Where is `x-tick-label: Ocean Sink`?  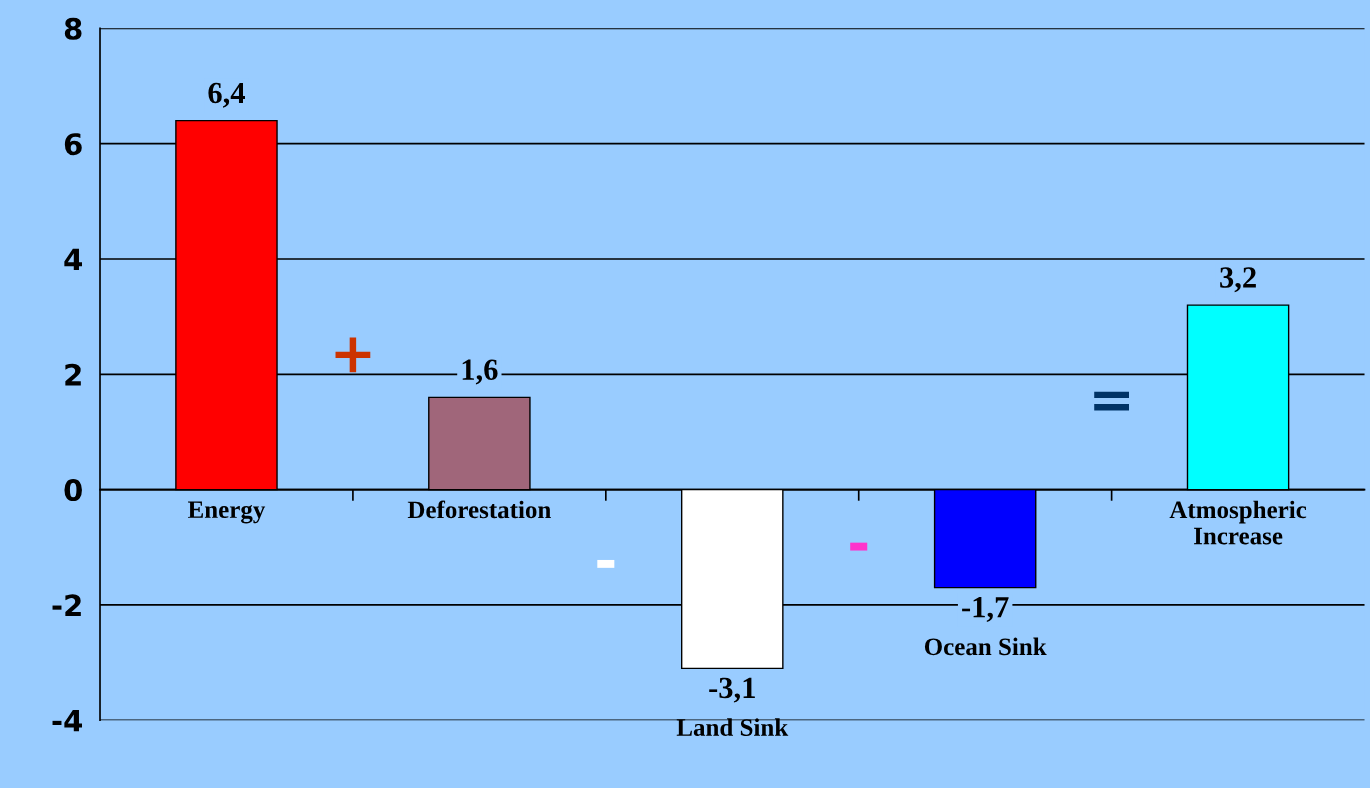
x-tick-label: Ocean Sink is located at coordinates (985, 646).